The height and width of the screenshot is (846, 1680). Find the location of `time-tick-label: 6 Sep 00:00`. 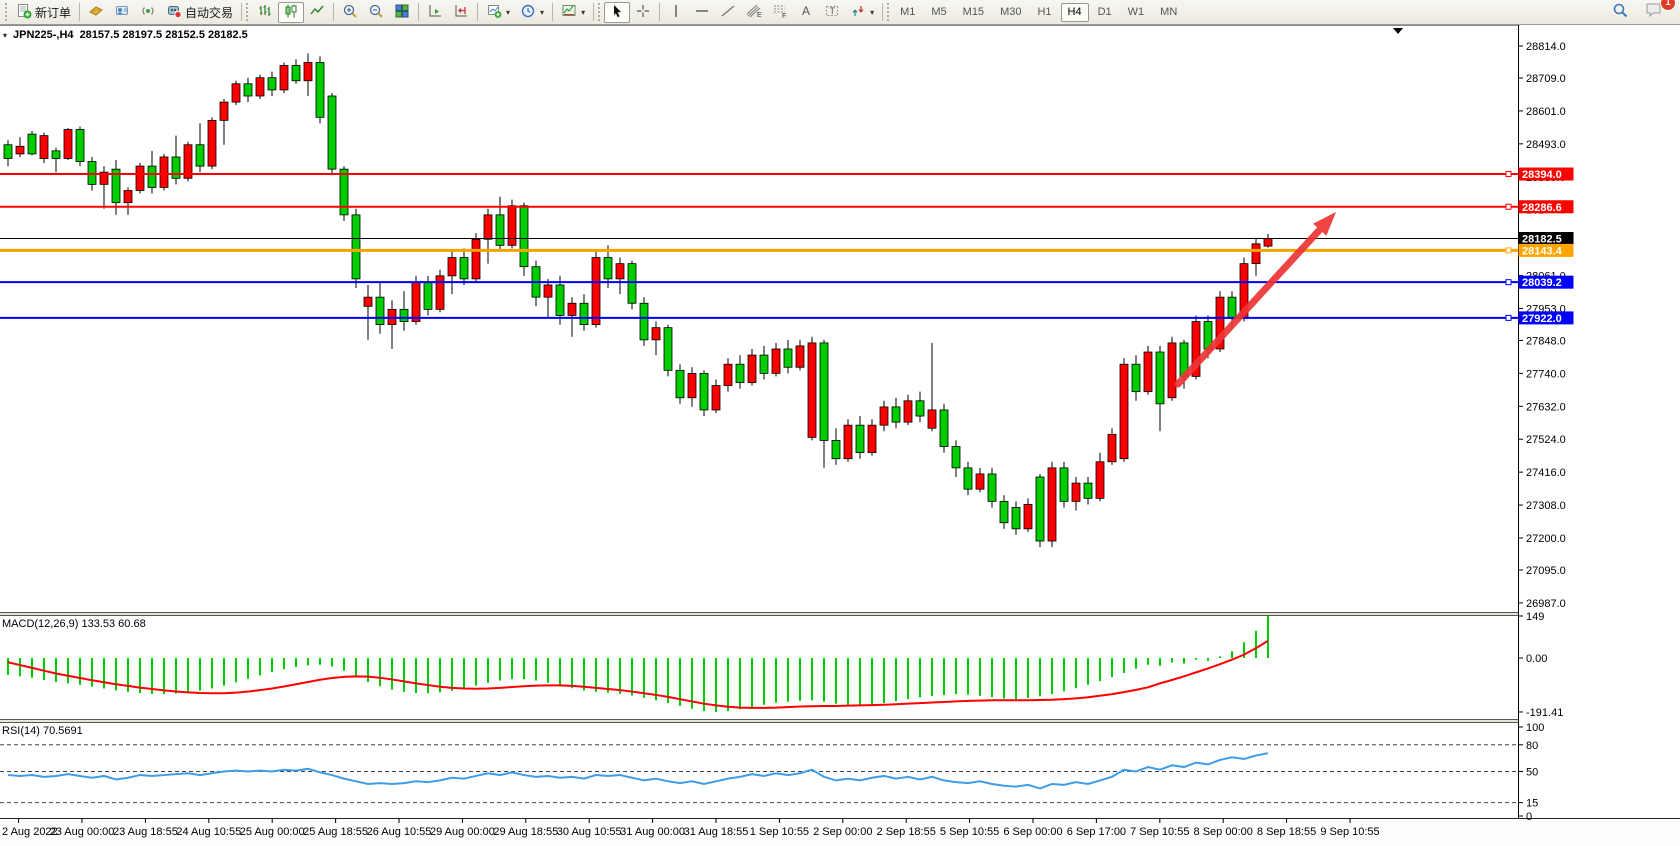

time-tick-label: 6 Sep 00:00 is located at coordinates (1032, 832).